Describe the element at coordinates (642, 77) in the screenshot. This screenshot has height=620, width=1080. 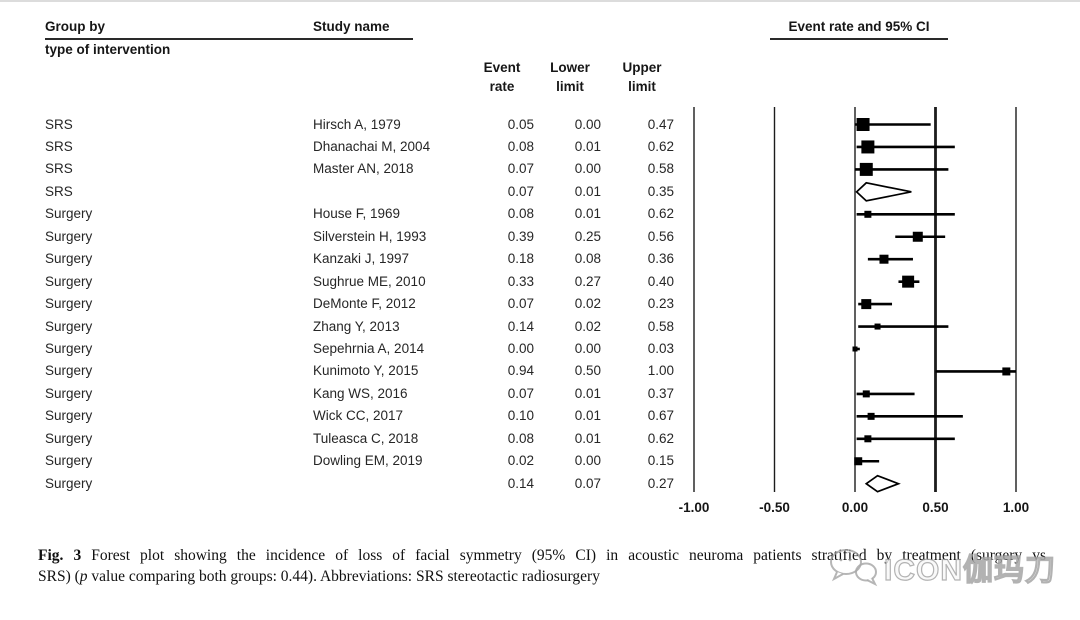
I see `column-header-upper-limit: Upper limit` at that location.